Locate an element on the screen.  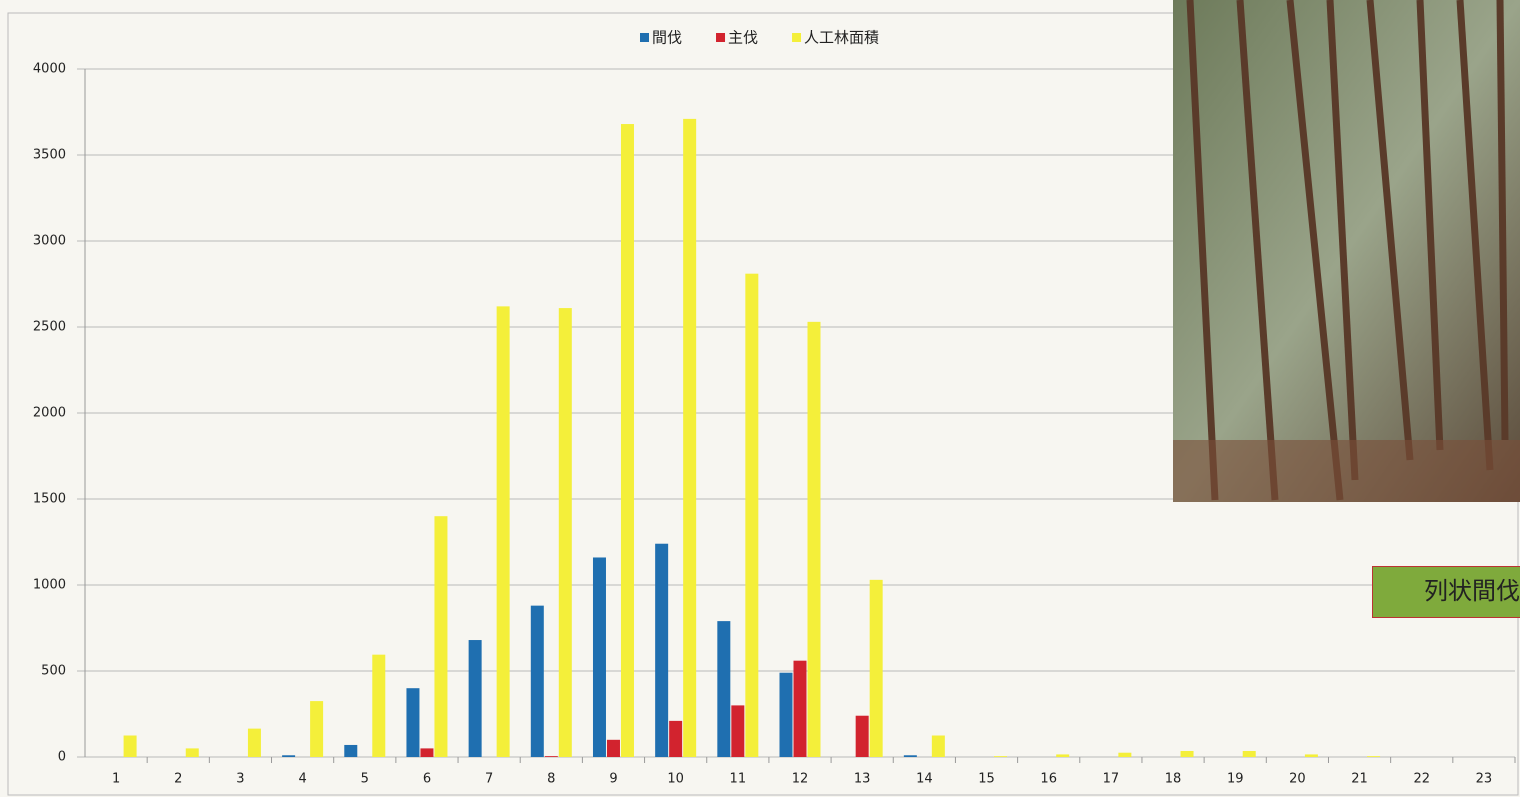
legend-label: 主伐 is located at coordinates (743, 38).